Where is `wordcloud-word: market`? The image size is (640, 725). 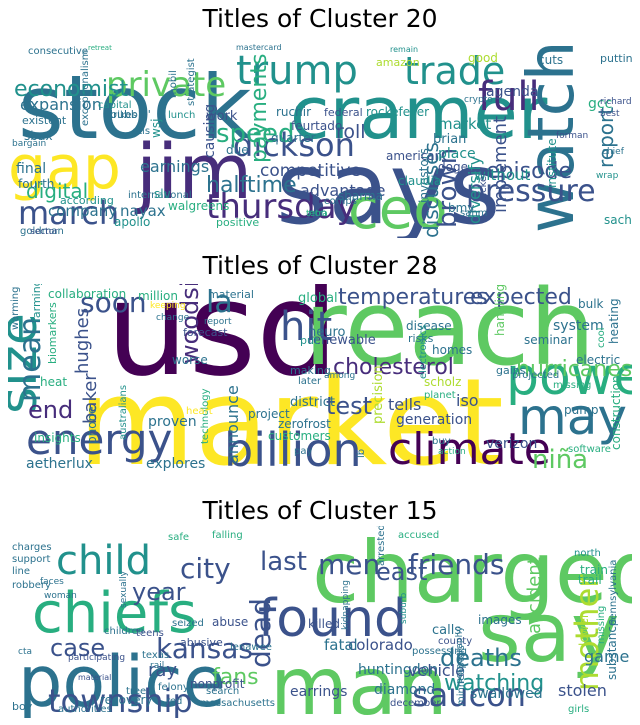
wordcloud-word: market is located at coordinates (291, 417).